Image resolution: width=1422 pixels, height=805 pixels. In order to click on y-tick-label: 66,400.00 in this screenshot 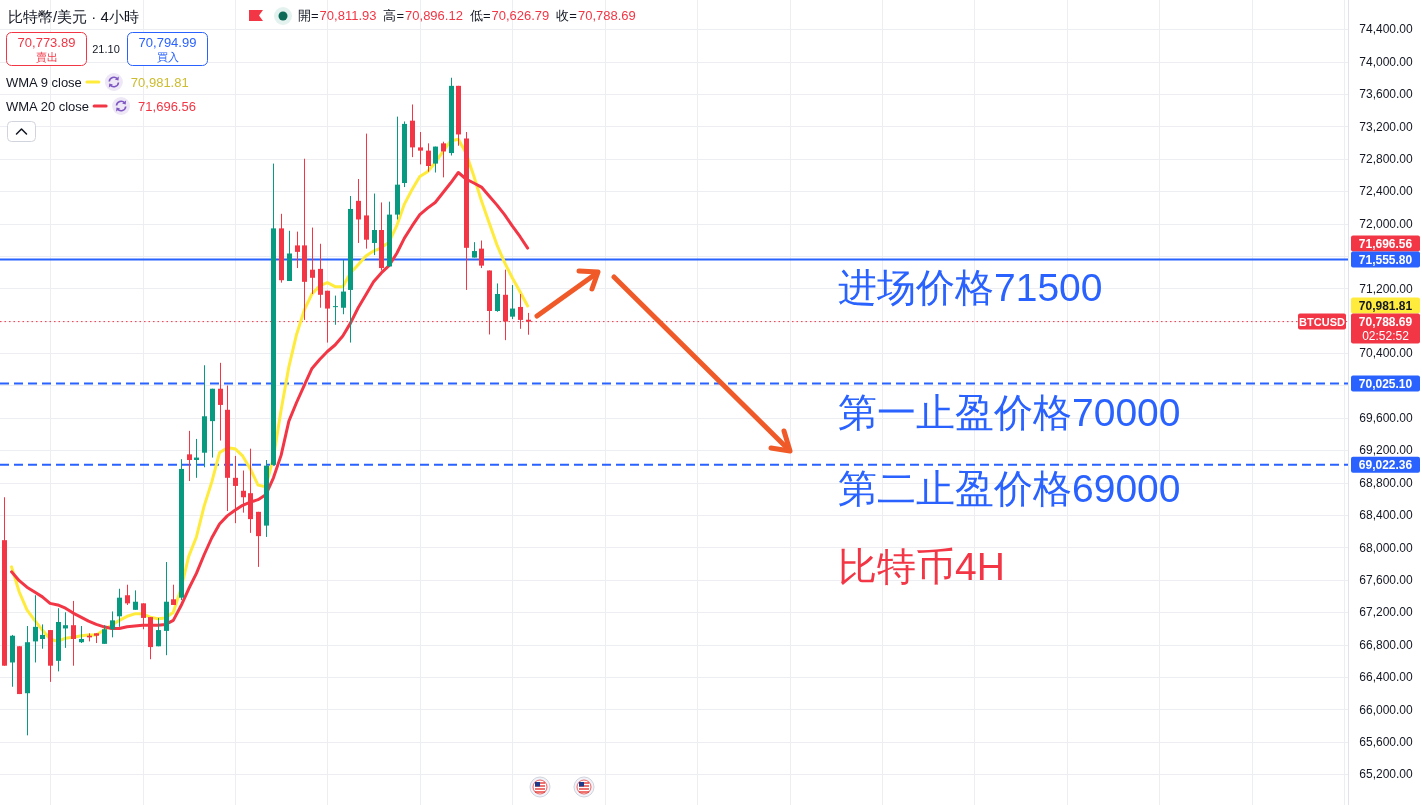, I will do `click(1386, 677)`.